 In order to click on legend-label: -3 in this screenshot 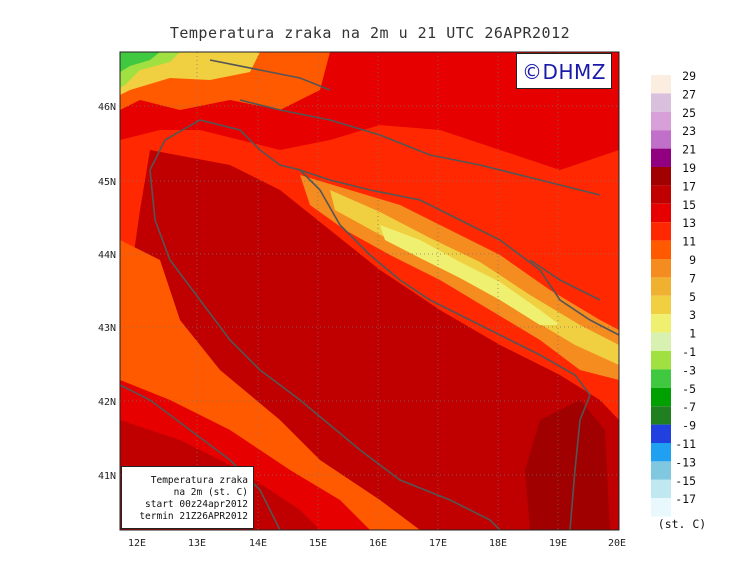, I will do `click(689, 370)`.